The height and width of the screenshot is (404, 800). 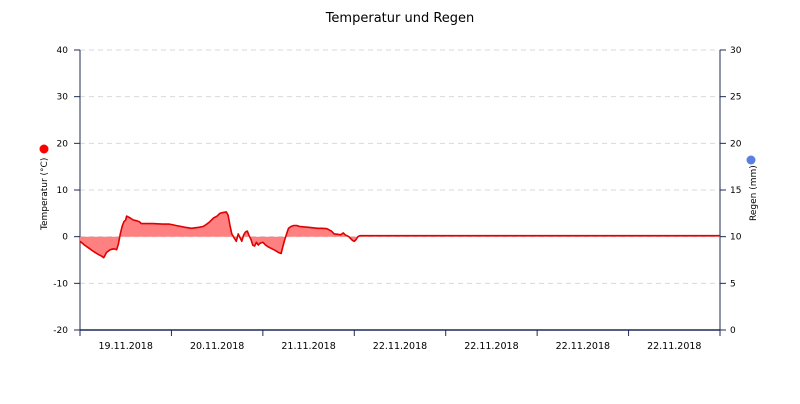 I want to click on left-axis-ticks: 40 30 20 10 0 -10 -20, so click(x=66, y=191).